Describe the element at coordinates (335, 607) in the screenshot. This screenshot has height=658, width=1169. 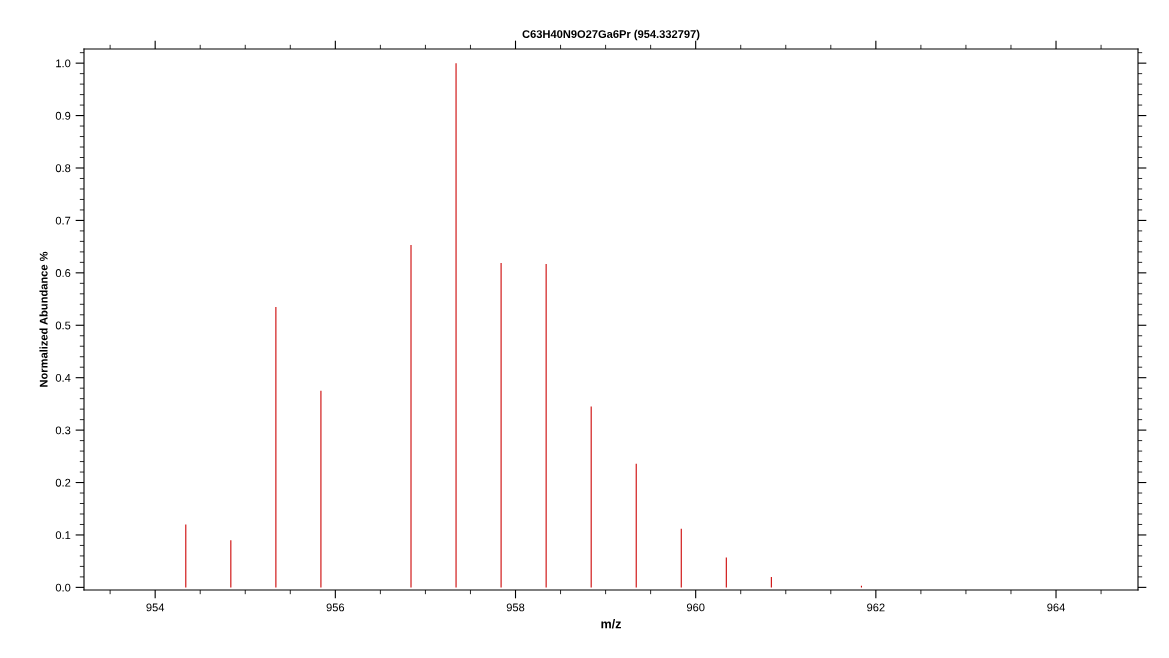
I see `x-tick-label: 956` at that location.